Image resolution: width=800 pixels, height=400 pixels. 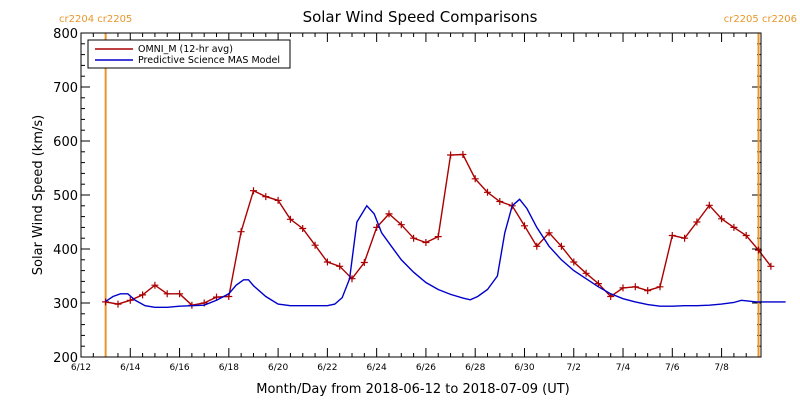 What do you see at coordinates (179, 368) in the screenshot?
I see `x-tick-label: 6/16` at bounding box center [179, 368].